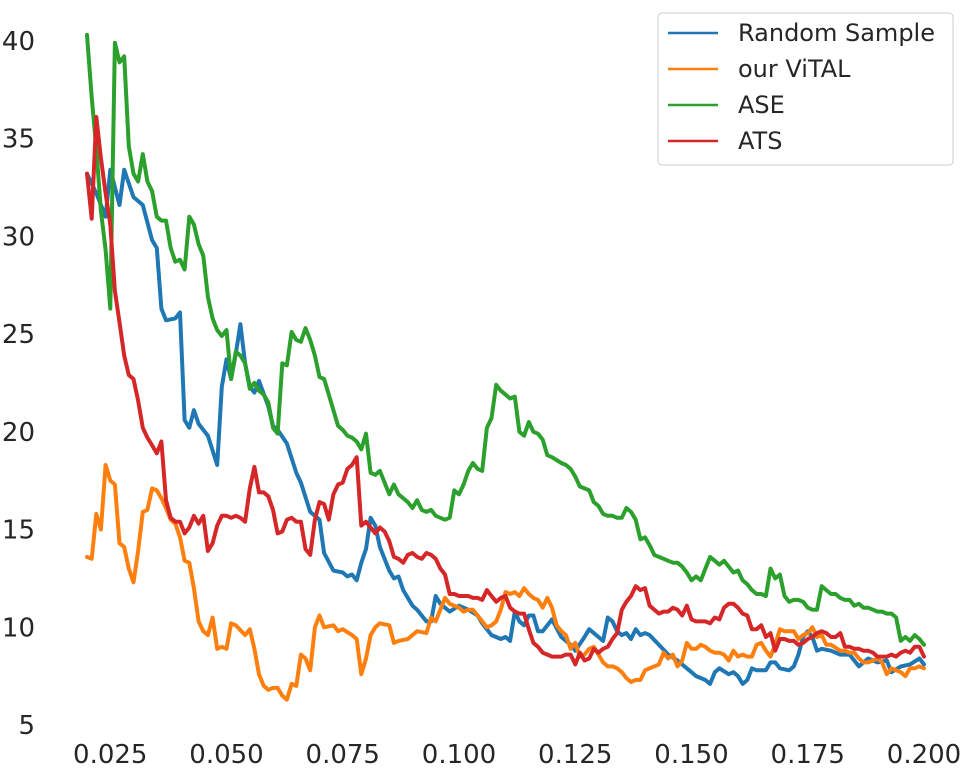 The image size is (965, 774). What do you see at coordinates (836, 33) in the screenshot?
I see `legend-label: Random Sample` at bounding box center [836, 33].